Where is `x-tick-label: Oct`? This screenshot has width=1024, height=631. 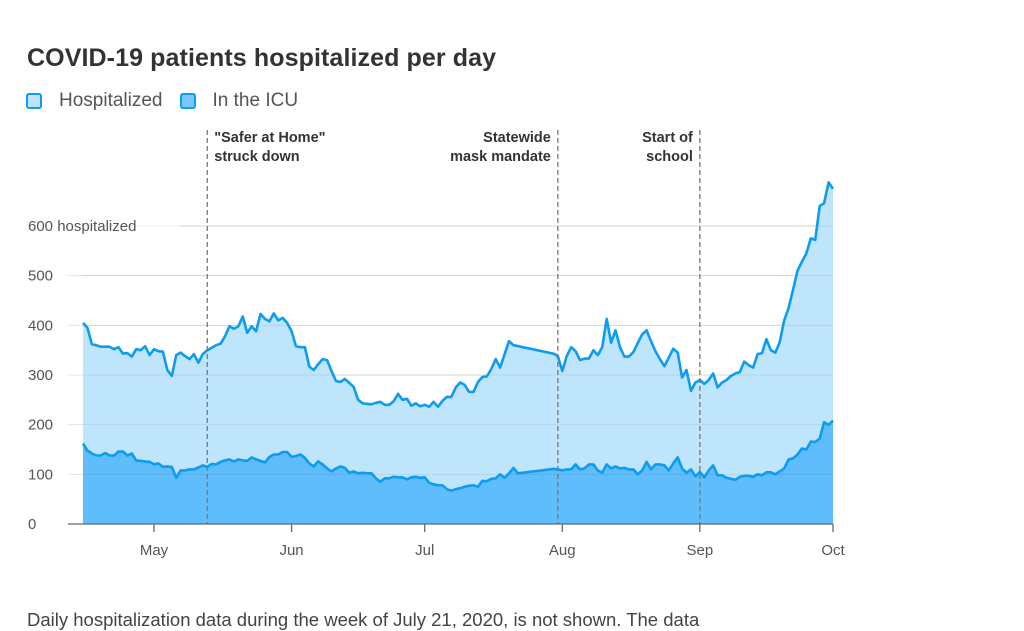 x-tick-label: Oct is located at coordinates (833, 550).